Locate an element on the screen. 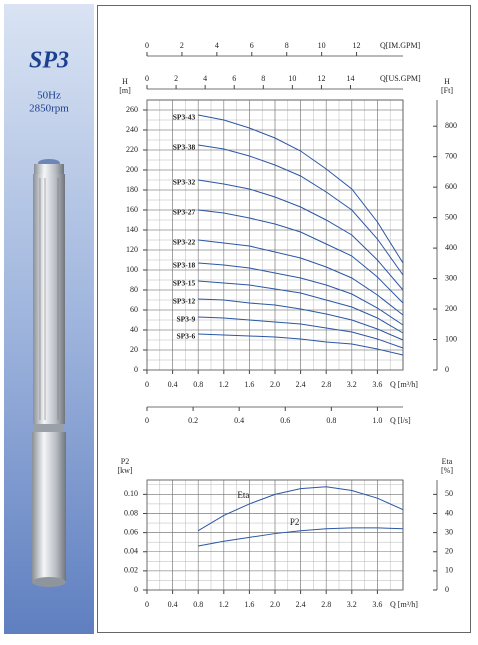 This screenshot has width=478, height=645. y-tick-label: 260 is located at coordinates (132, 109).